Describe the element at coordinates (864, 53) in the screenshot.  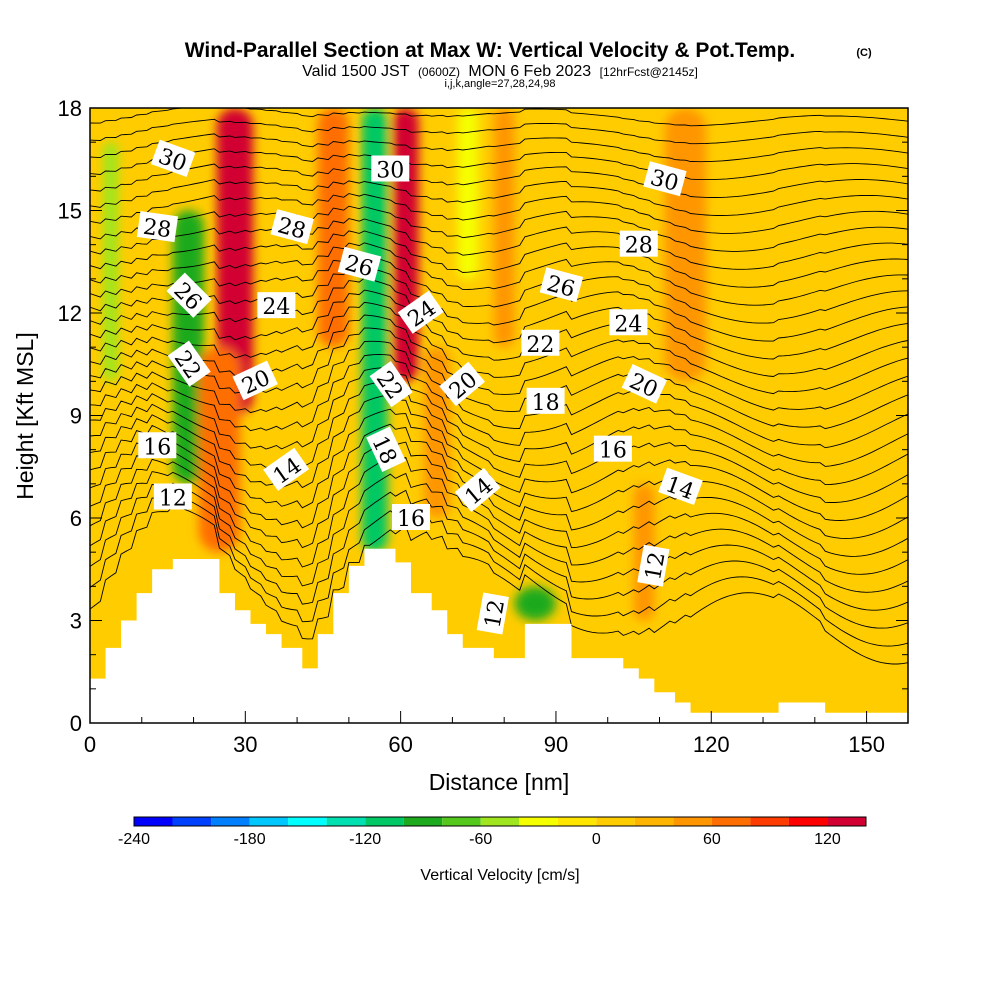
I see `copyright-mark: (C)` at that location.